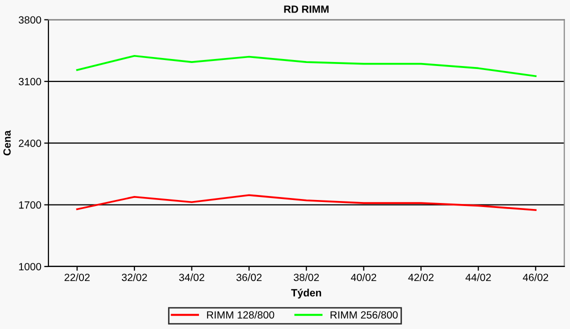 The image size is (570, 329). Describe the element at coordinates (7, 143) in the screenshot. I see `y-axis-title: Cena` at that location.